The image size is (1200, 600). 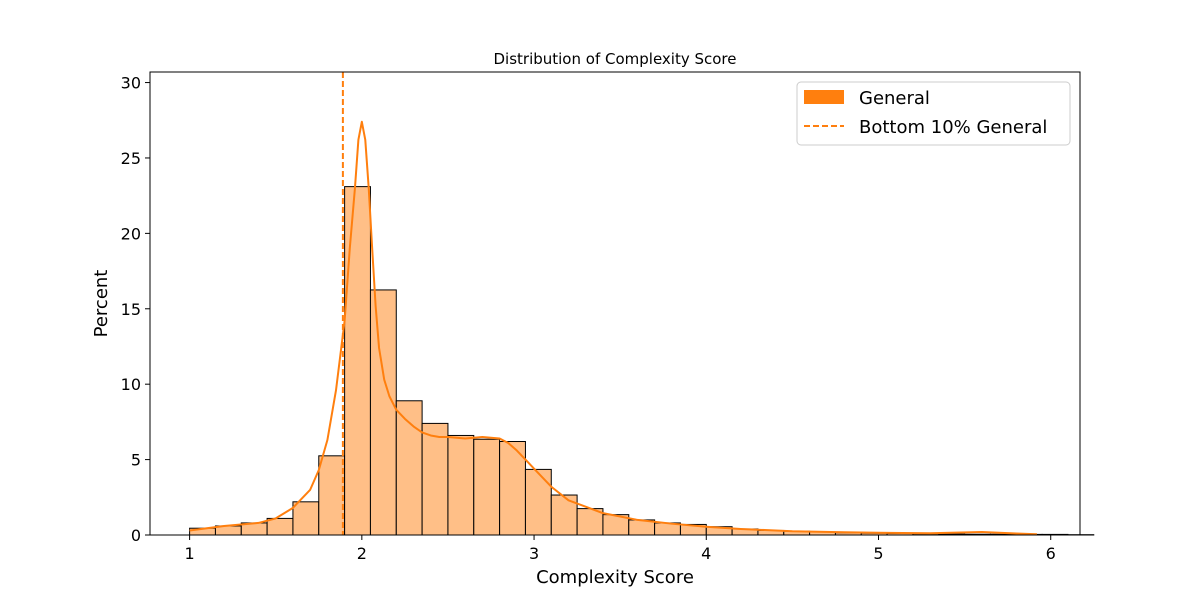 I want to click on legend-general-label: General, so click(x=894, y=98).